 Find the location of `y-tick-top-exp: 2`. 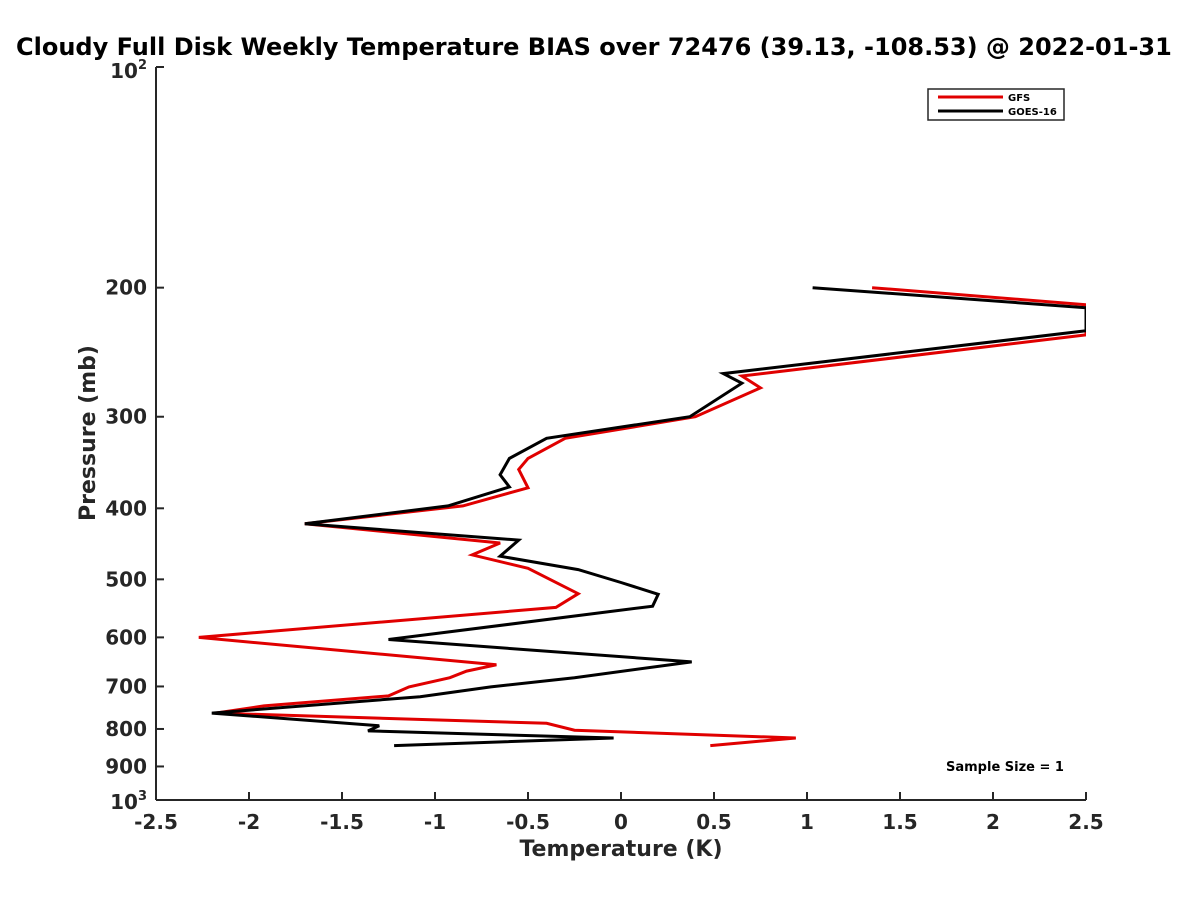

y-tick-top-exp: 2 is located at coordinates (142, 65).